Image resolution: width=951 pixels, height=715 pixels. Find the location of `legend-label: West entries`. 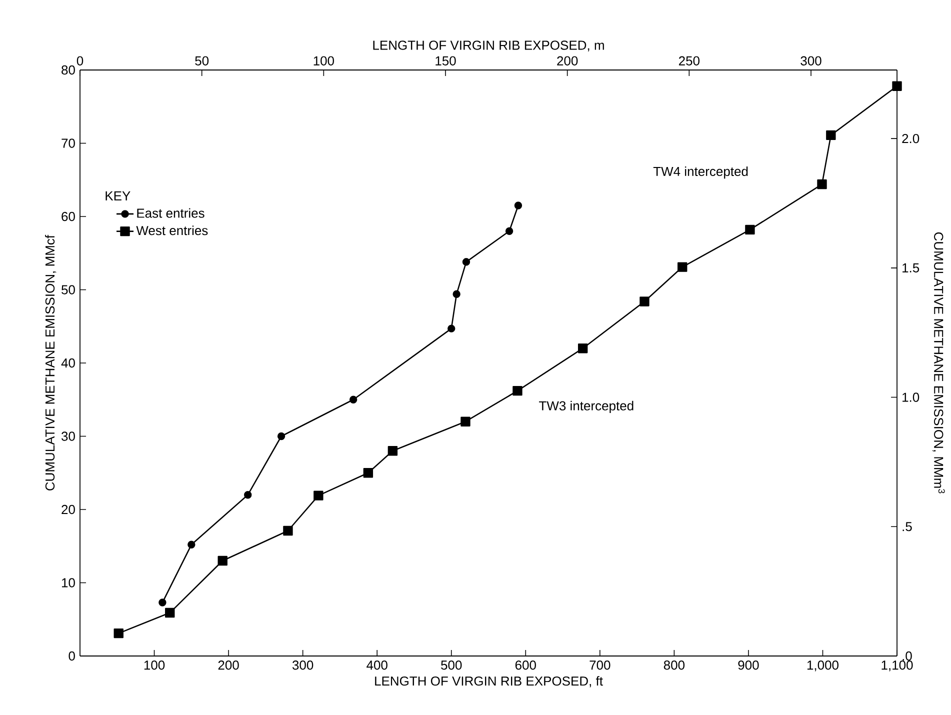

legend-label: West entries is located at coordinates (172, 231).